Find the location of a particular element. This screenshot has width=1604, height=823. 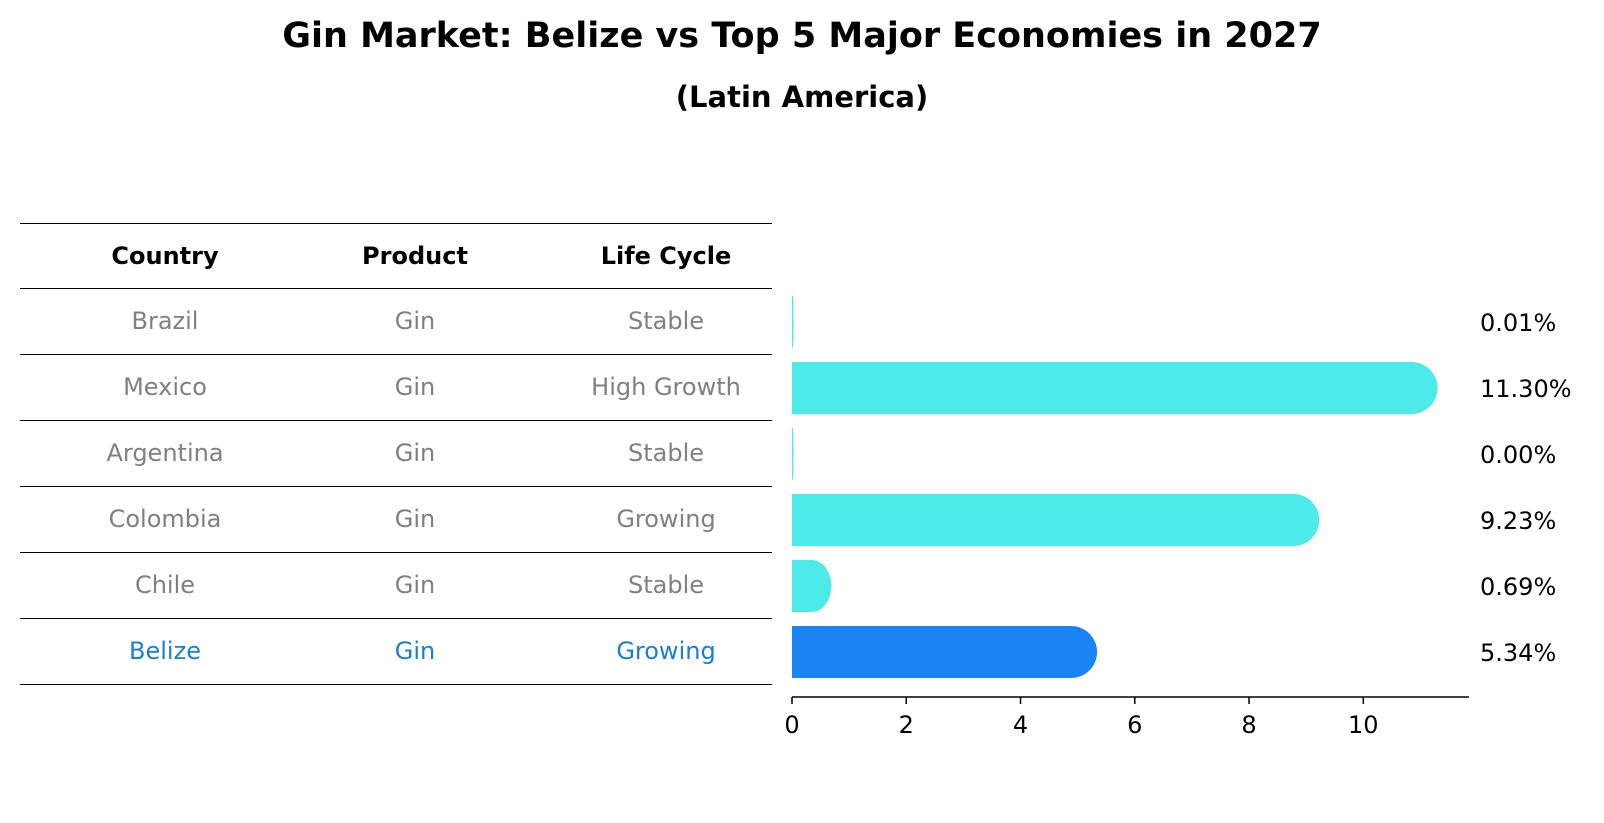

bar-chile is located at coordinates (812, 586).